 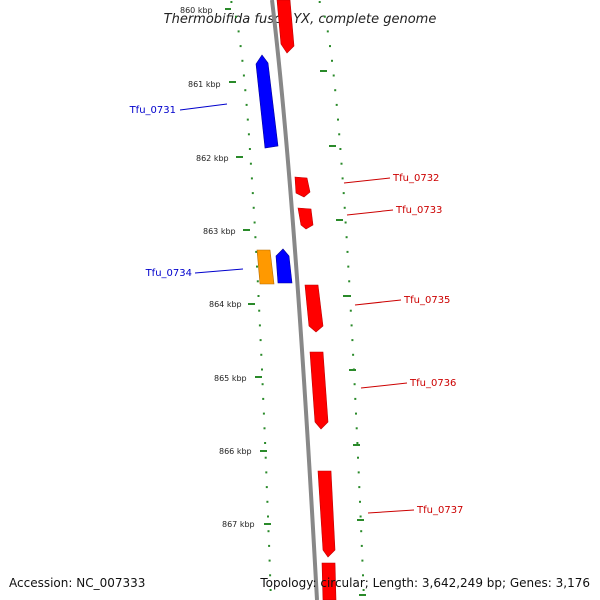 What do you see at coordinates (300, 19) in the screenshot?
I see `map-title: Thermobifida fusca YX, complete genome` at bounding box center [300, 19].